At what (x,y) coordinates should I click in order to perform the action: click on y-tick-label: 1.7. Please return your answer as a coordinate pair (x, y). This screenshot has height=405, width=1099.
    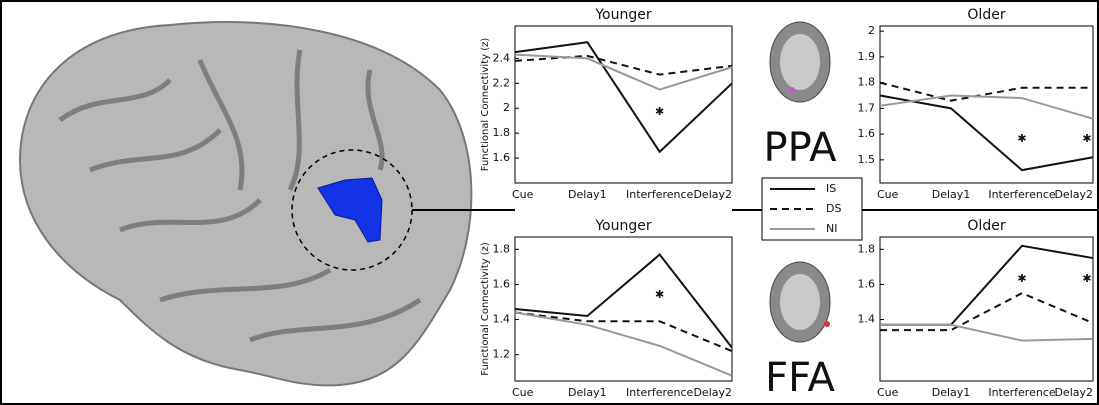
    Looking at the image, I should click on (867, 107).